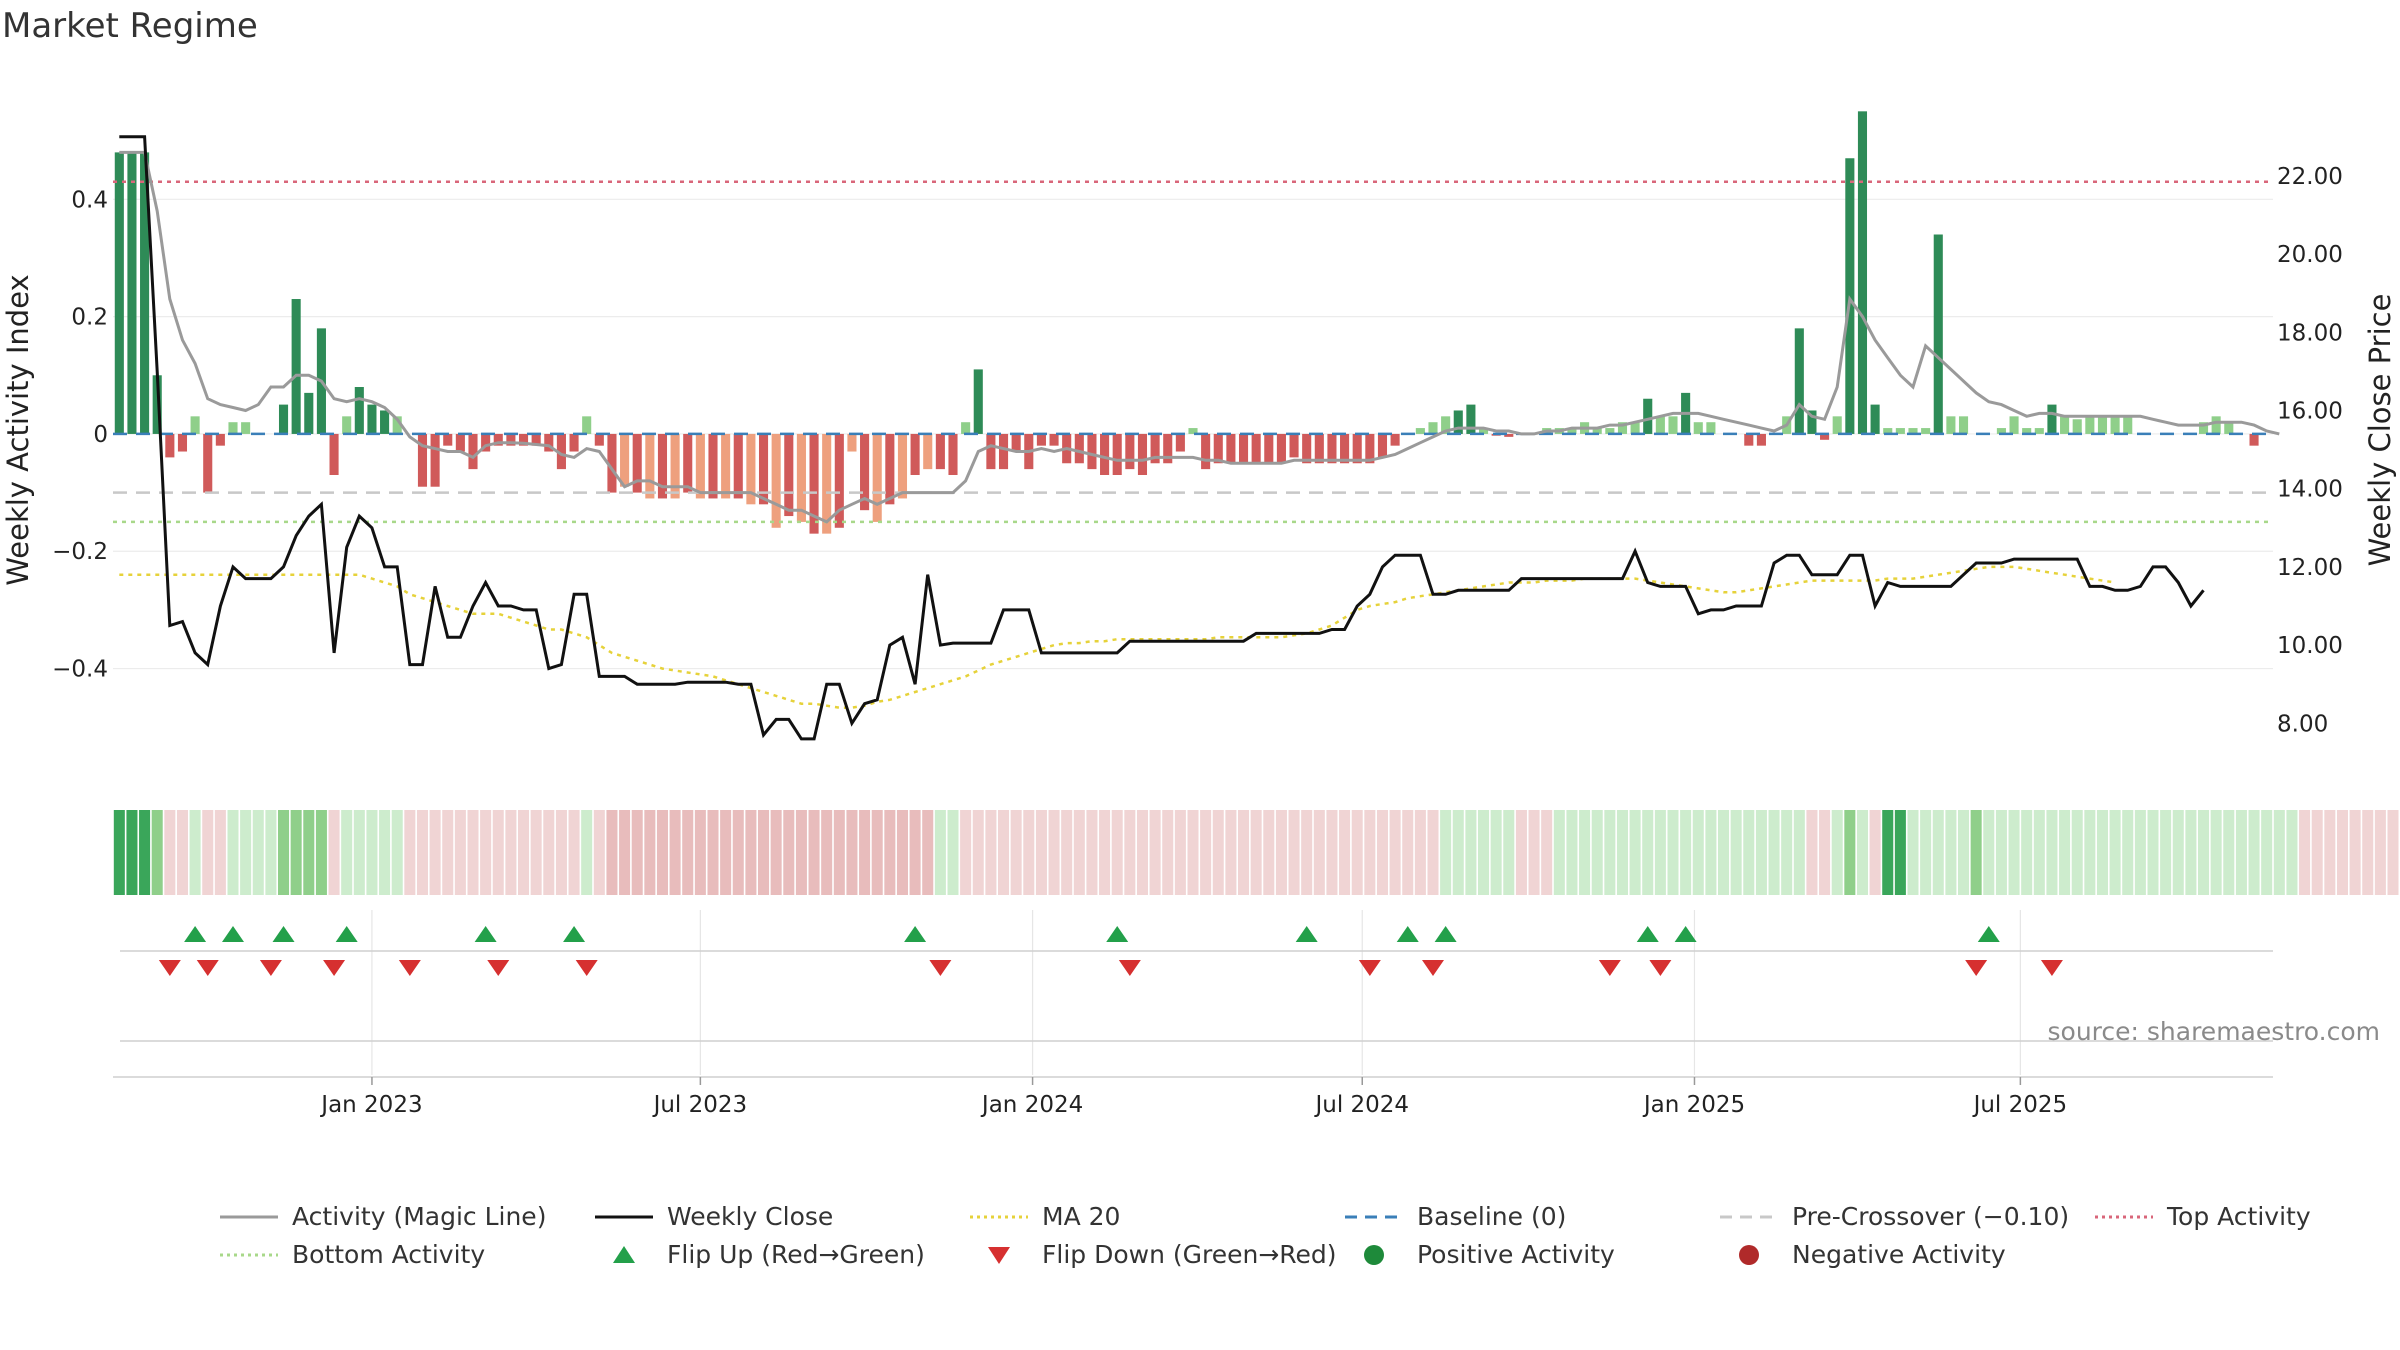 The width and height of the screenshot is (2400, 1350). I want to click on legend-flip-up-label: Flip Up (Red→Green), so click(796, 1254).